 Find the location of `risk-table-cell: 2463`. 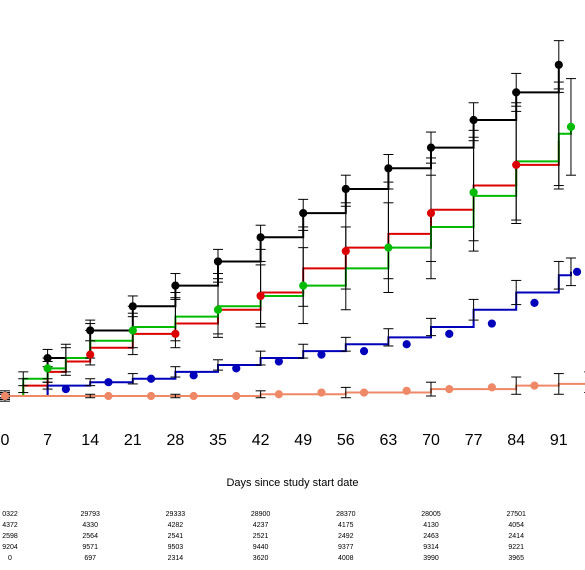

risk-table-cell: 2463 is located at coordinates (431, 536).